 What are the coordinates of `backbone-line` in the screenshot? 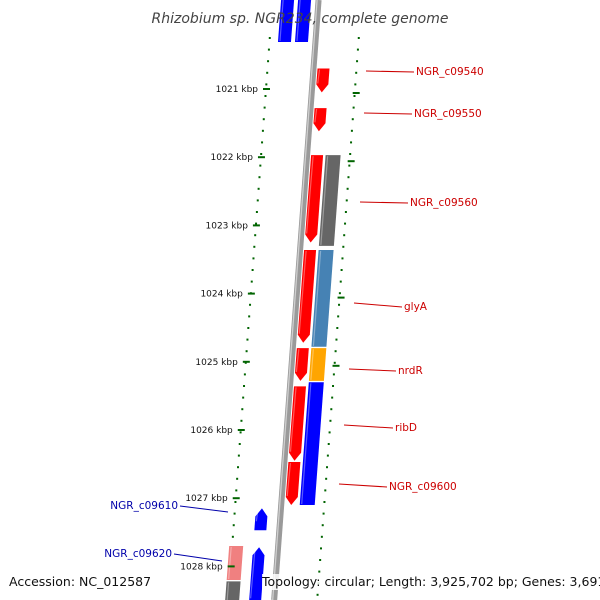 It's located at (296, 300).